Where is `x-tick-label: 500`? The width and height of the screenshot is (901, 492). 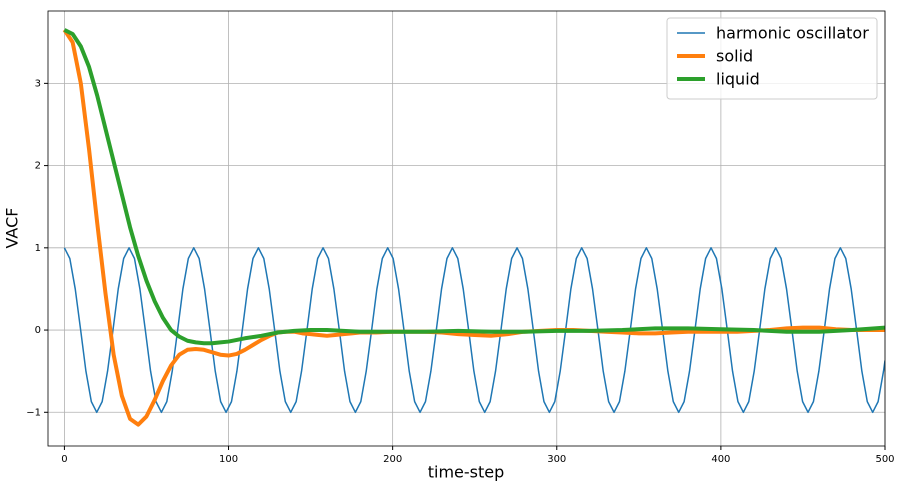 x-tick-label: 500 is located at coordinates (884, 459).